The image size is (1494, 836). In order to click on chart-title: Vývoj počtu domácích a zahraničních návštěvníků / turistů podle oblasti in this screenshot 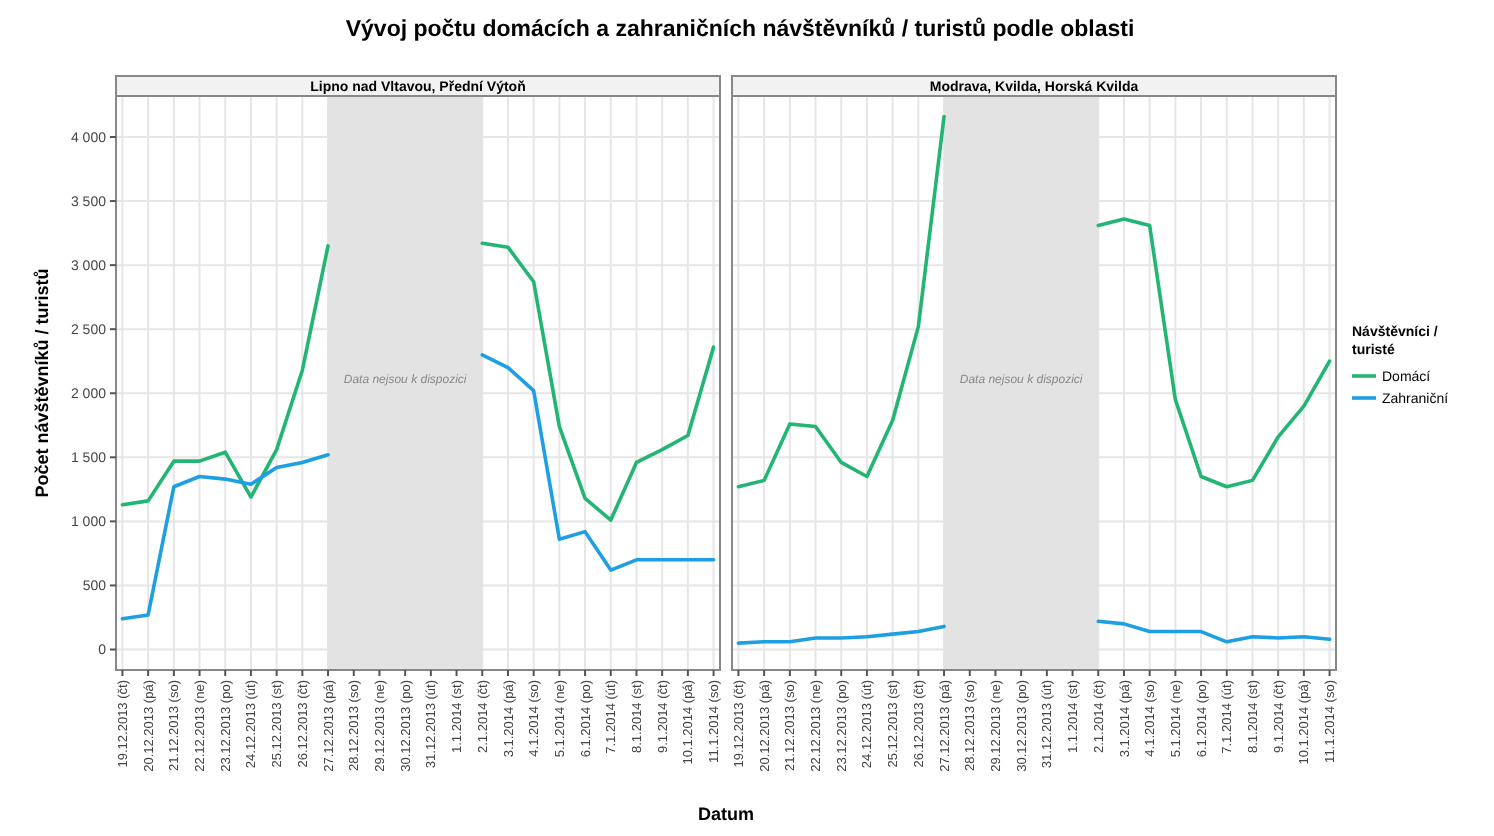, I will do `click(740, 29)`.